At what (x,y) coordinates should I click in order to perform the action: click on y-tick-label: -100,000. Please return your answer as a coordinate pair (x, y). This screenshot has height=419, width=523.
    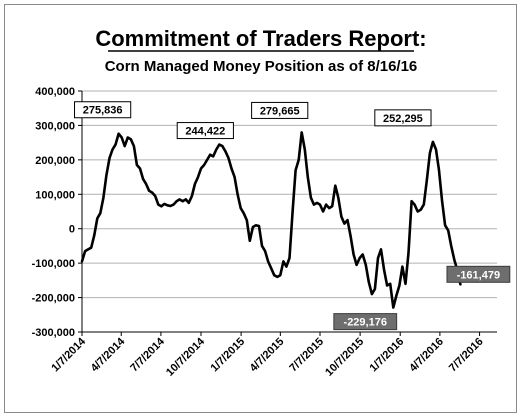
    Looking at the image, I should click on (53, 264).